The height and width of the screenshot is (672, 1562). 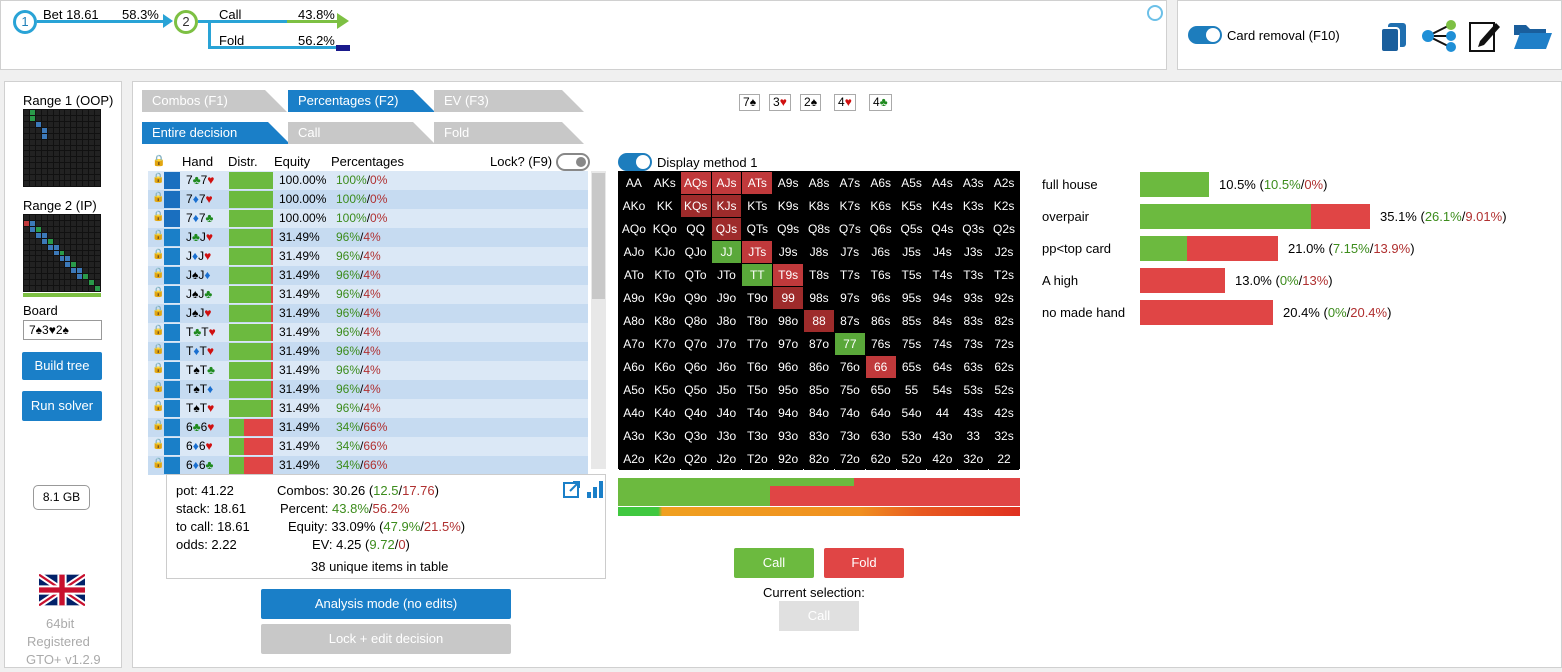 What do you see at coordinates (819, 275) in the screenshot?
I see `hand-grid-cell: T8s` at bounding box center [819, 275].